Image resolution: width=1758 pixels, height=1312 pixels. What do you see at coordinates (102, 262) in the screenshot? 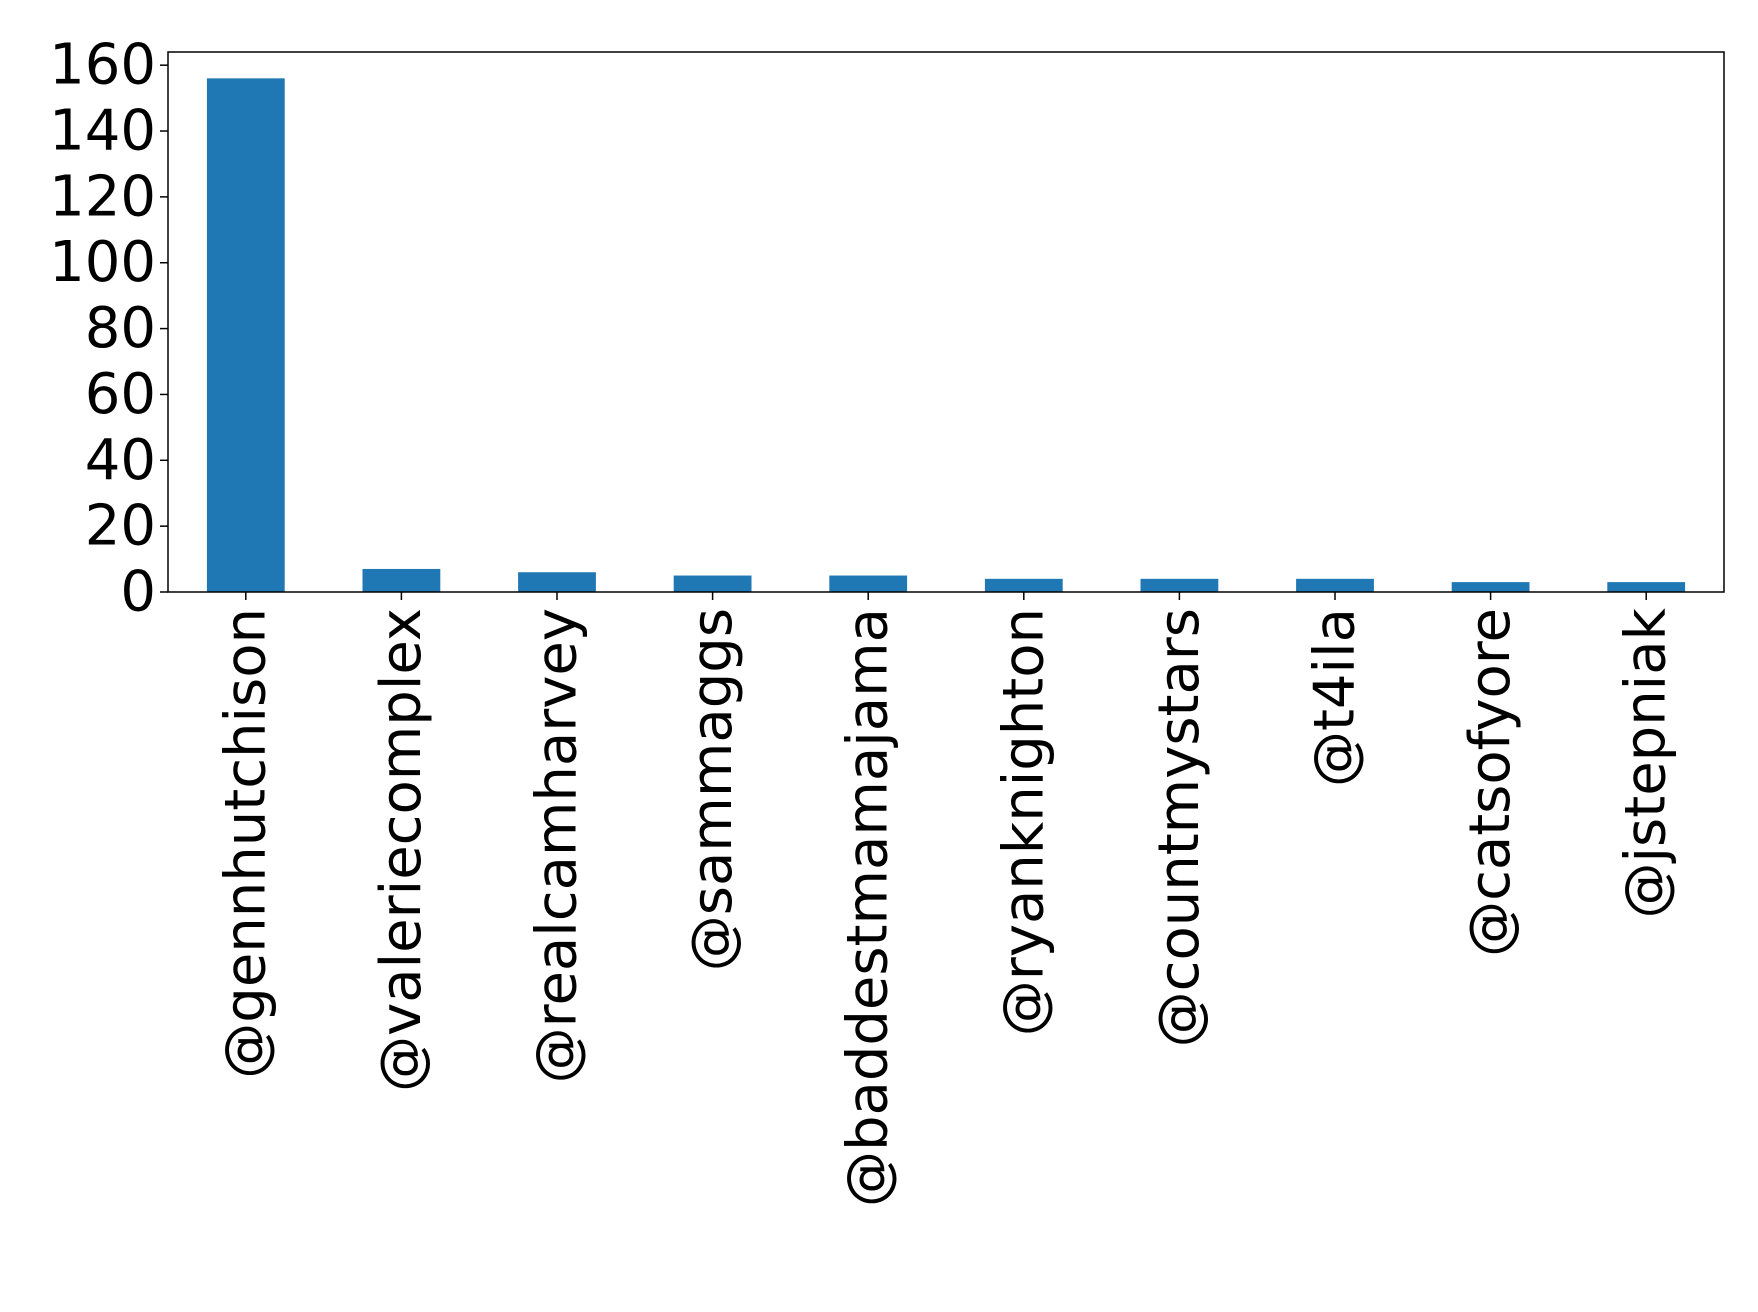
I see `y-tick-label: 100` at bounding box center [102, 262].